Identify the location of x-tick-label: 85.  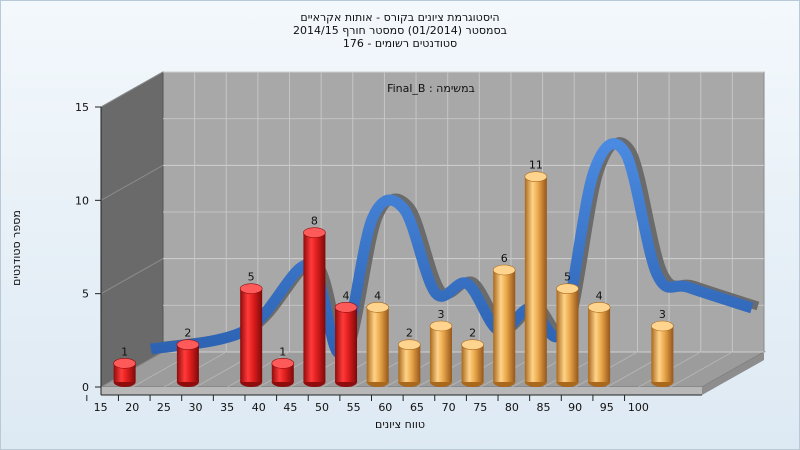
(543, 407).